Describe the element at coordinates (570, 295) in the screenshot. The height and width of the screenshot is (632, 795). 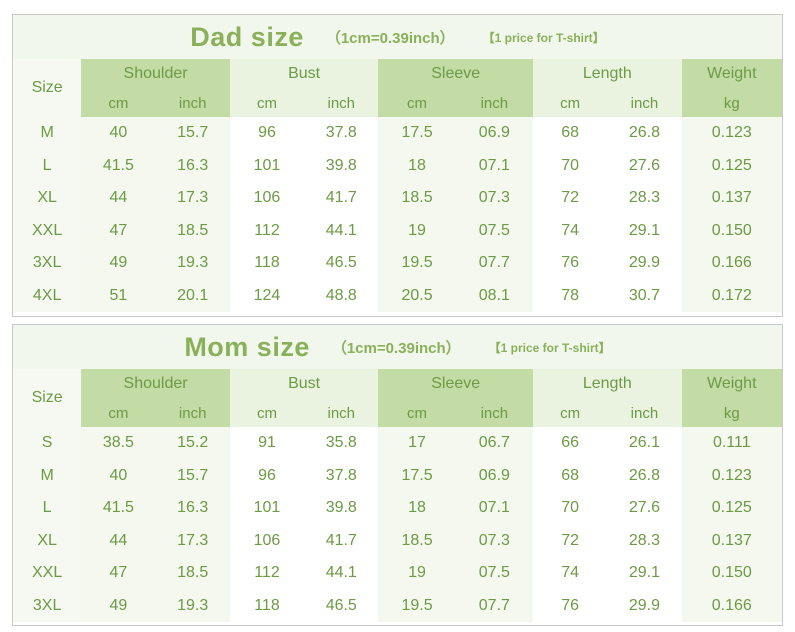
I see `measurement-cell: 78` at that location.